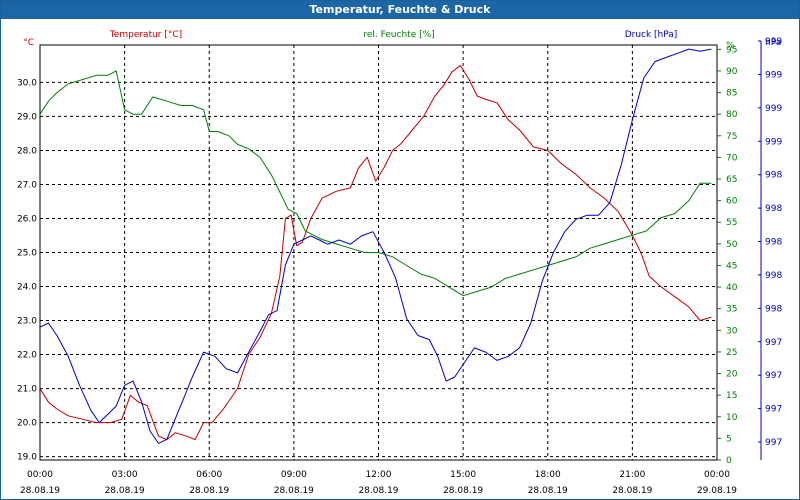 Image resolution: width=800 pixels, height=500 pixels. What do you see at coordinates (27, 288) in the screenshot?
I see `temperature-tick-label: 24.0` at bounding box center [27, 288].